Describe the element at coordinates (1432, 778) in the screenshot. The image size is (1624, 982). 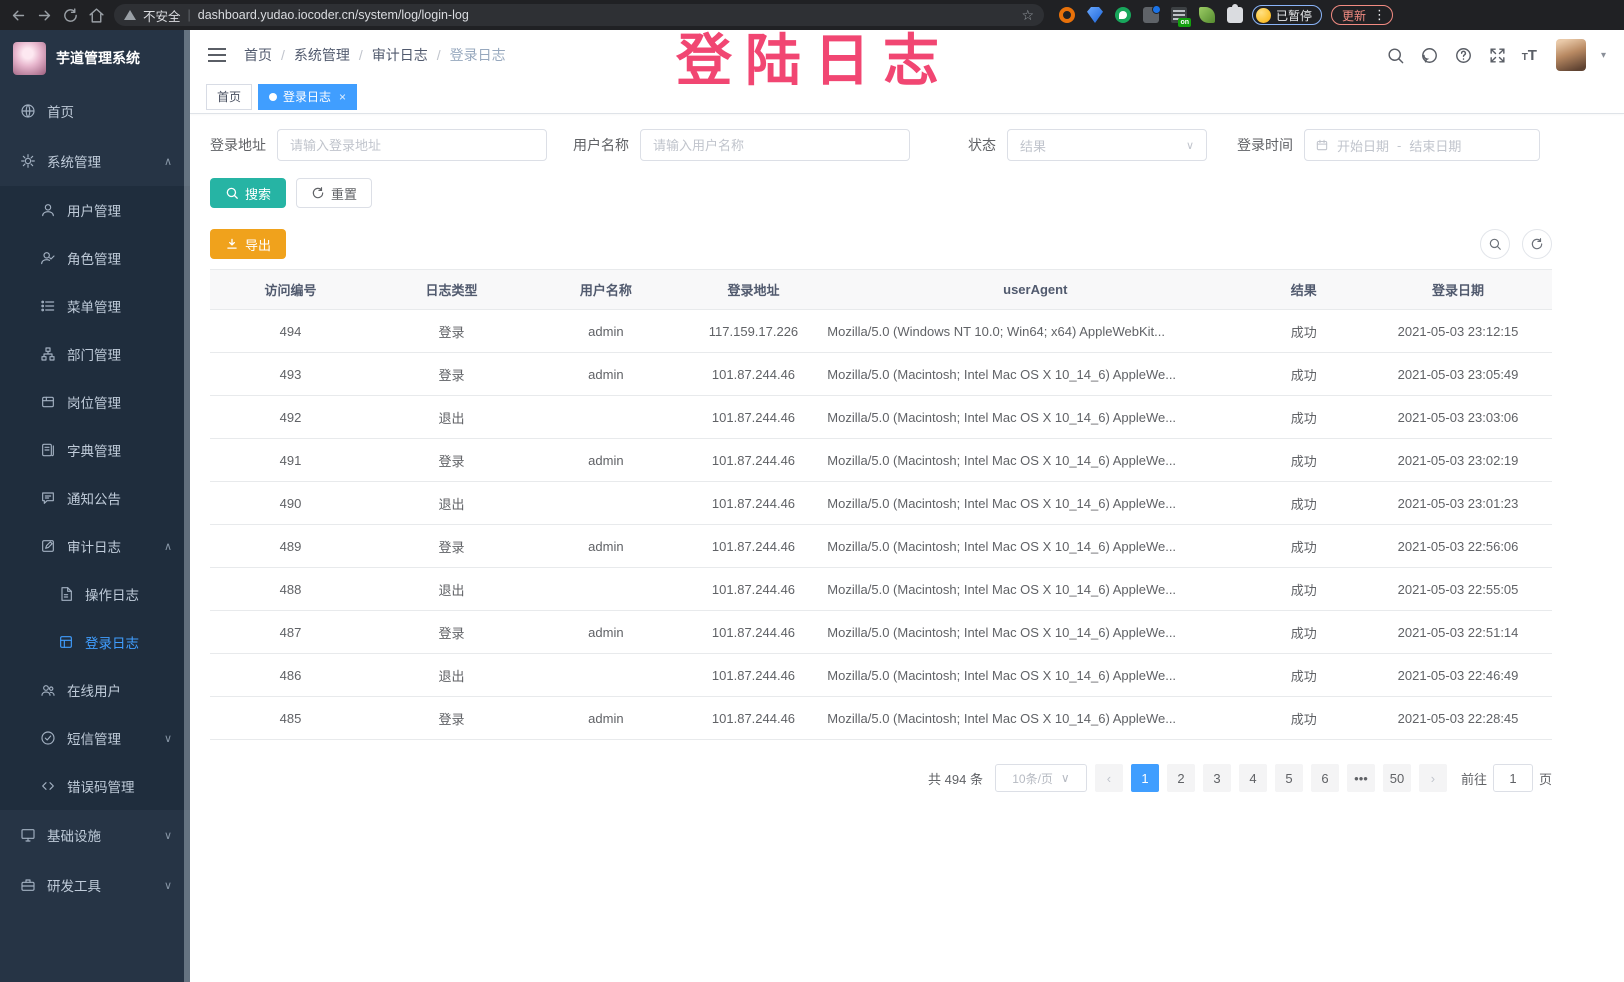
I see `next-page-button: ›` at that location.